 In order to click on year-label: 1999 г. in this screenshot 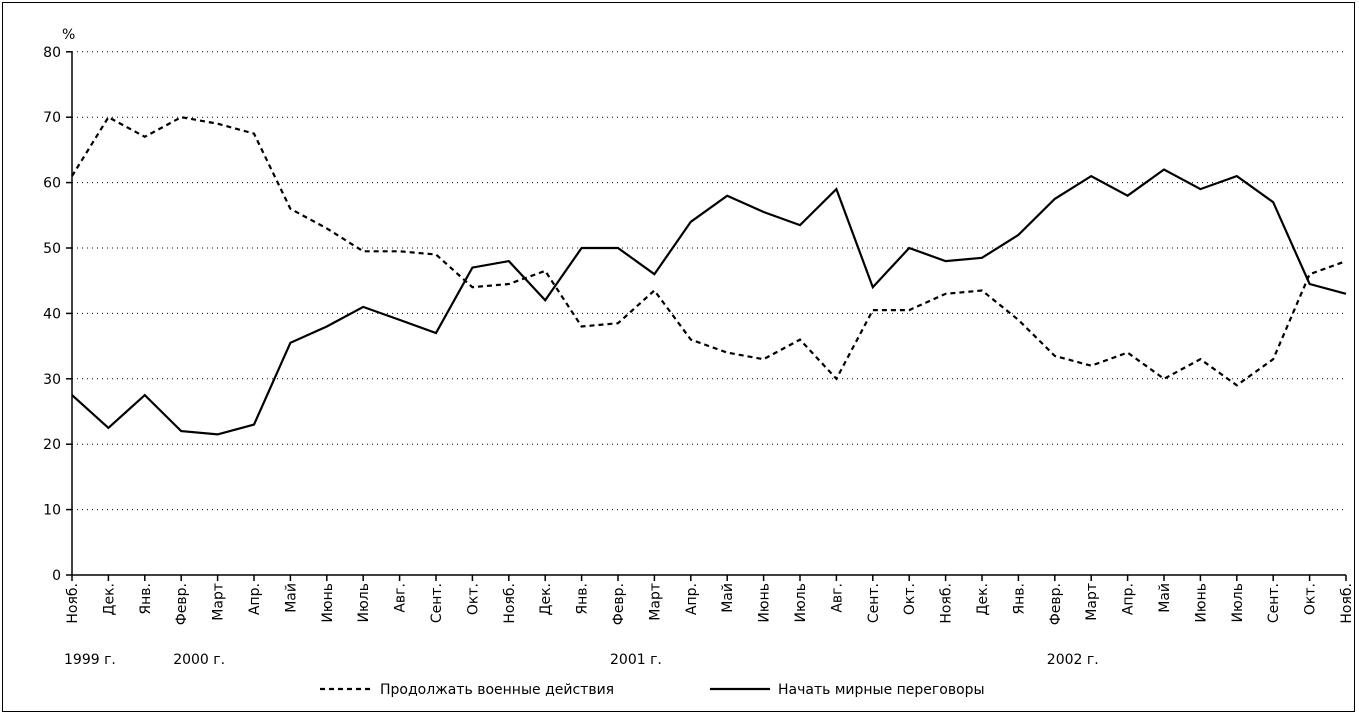, I will do `click(90, 660)`.